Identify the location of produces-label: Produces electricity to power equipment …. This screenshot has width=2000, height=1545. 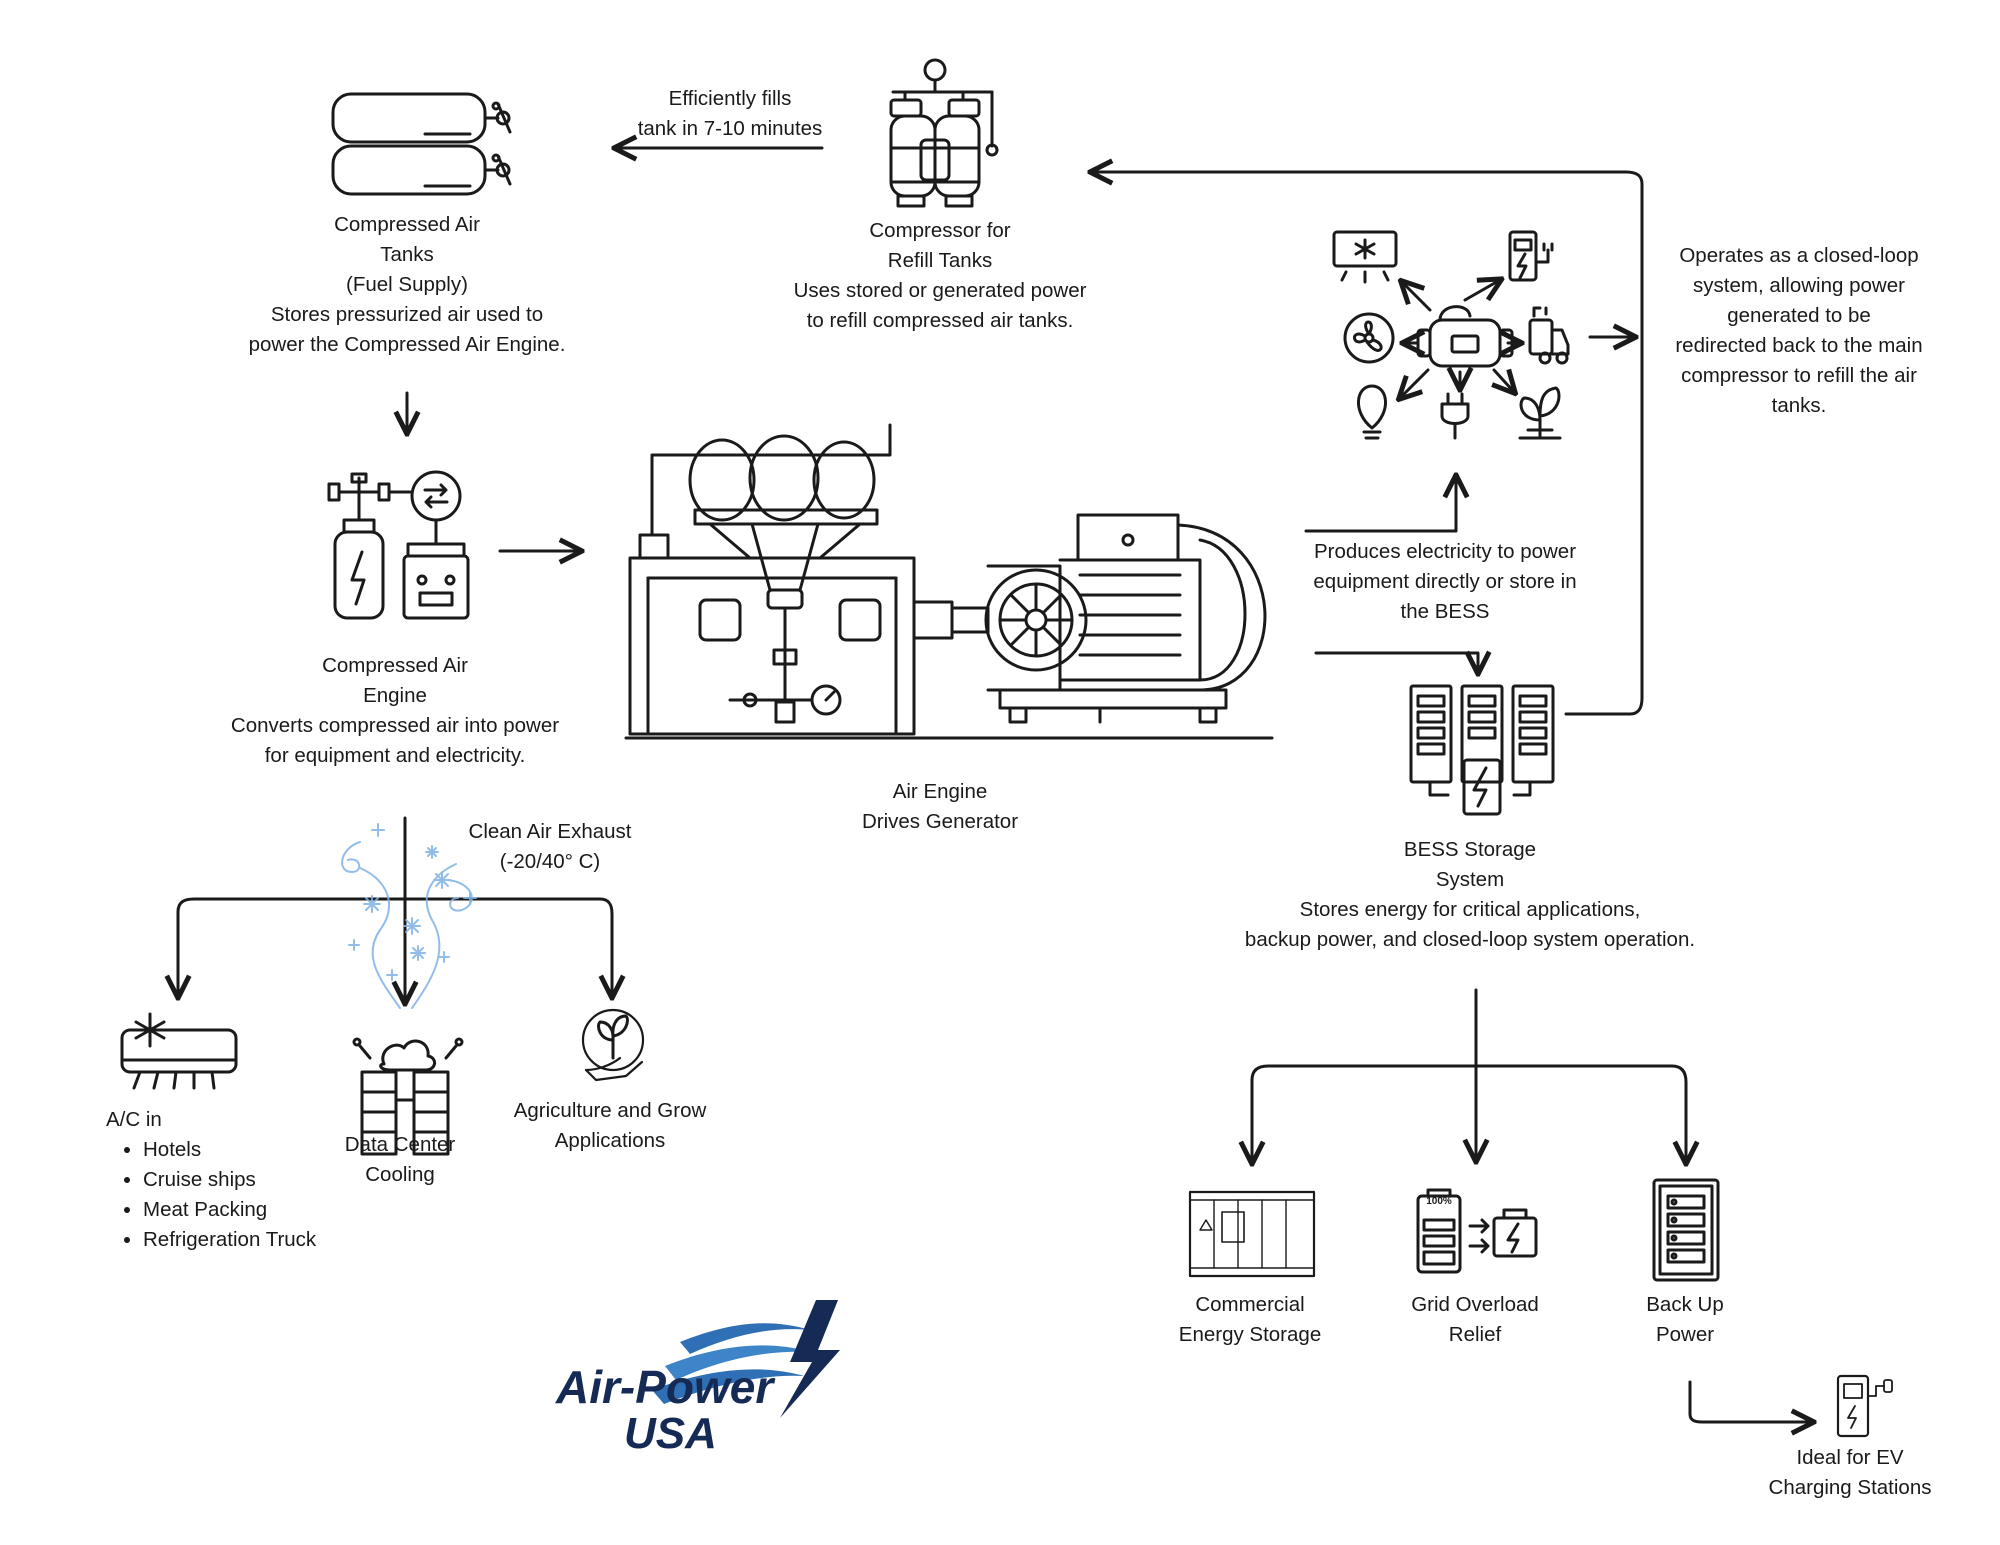
(1445, 582).